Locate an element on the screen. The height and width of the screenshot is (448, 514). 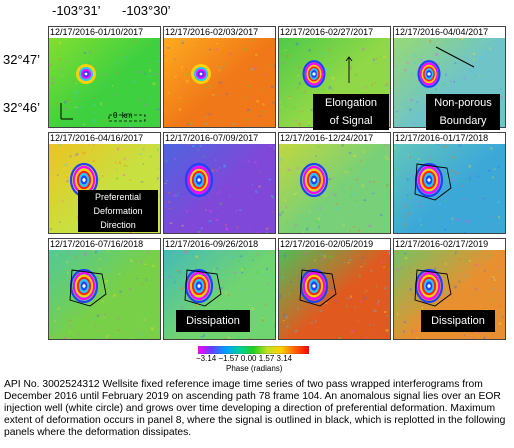
panel-date-label: 12/17/2016-07/16/2018 is located at coordinates (104, 244).